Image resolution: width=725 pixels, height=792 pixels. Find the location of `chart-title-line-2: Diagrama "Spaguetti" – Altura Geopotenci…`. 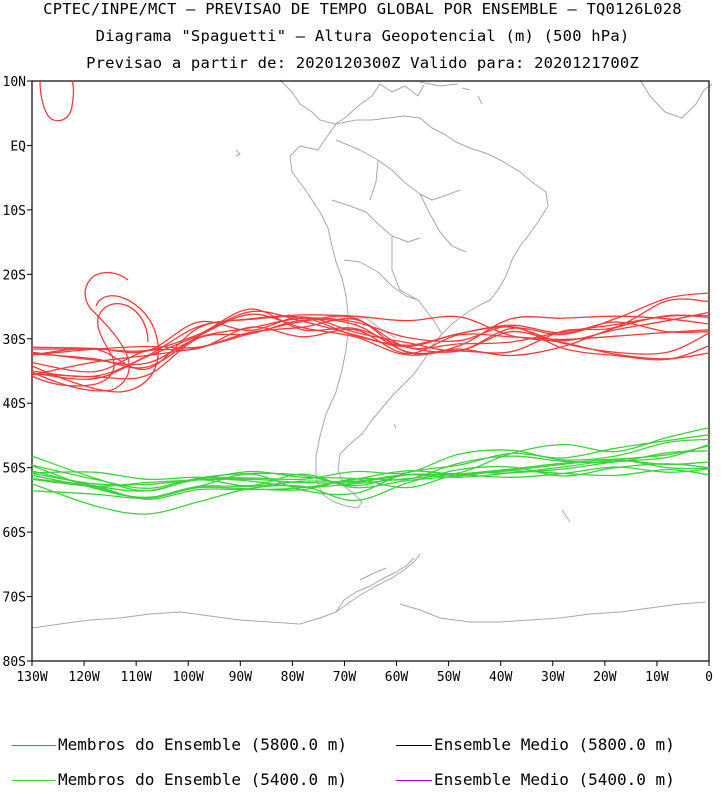

chart-title-line-2: Diagrama "Spaguetti" – Altura Geopotenci… is located at coordinates (362, 36).